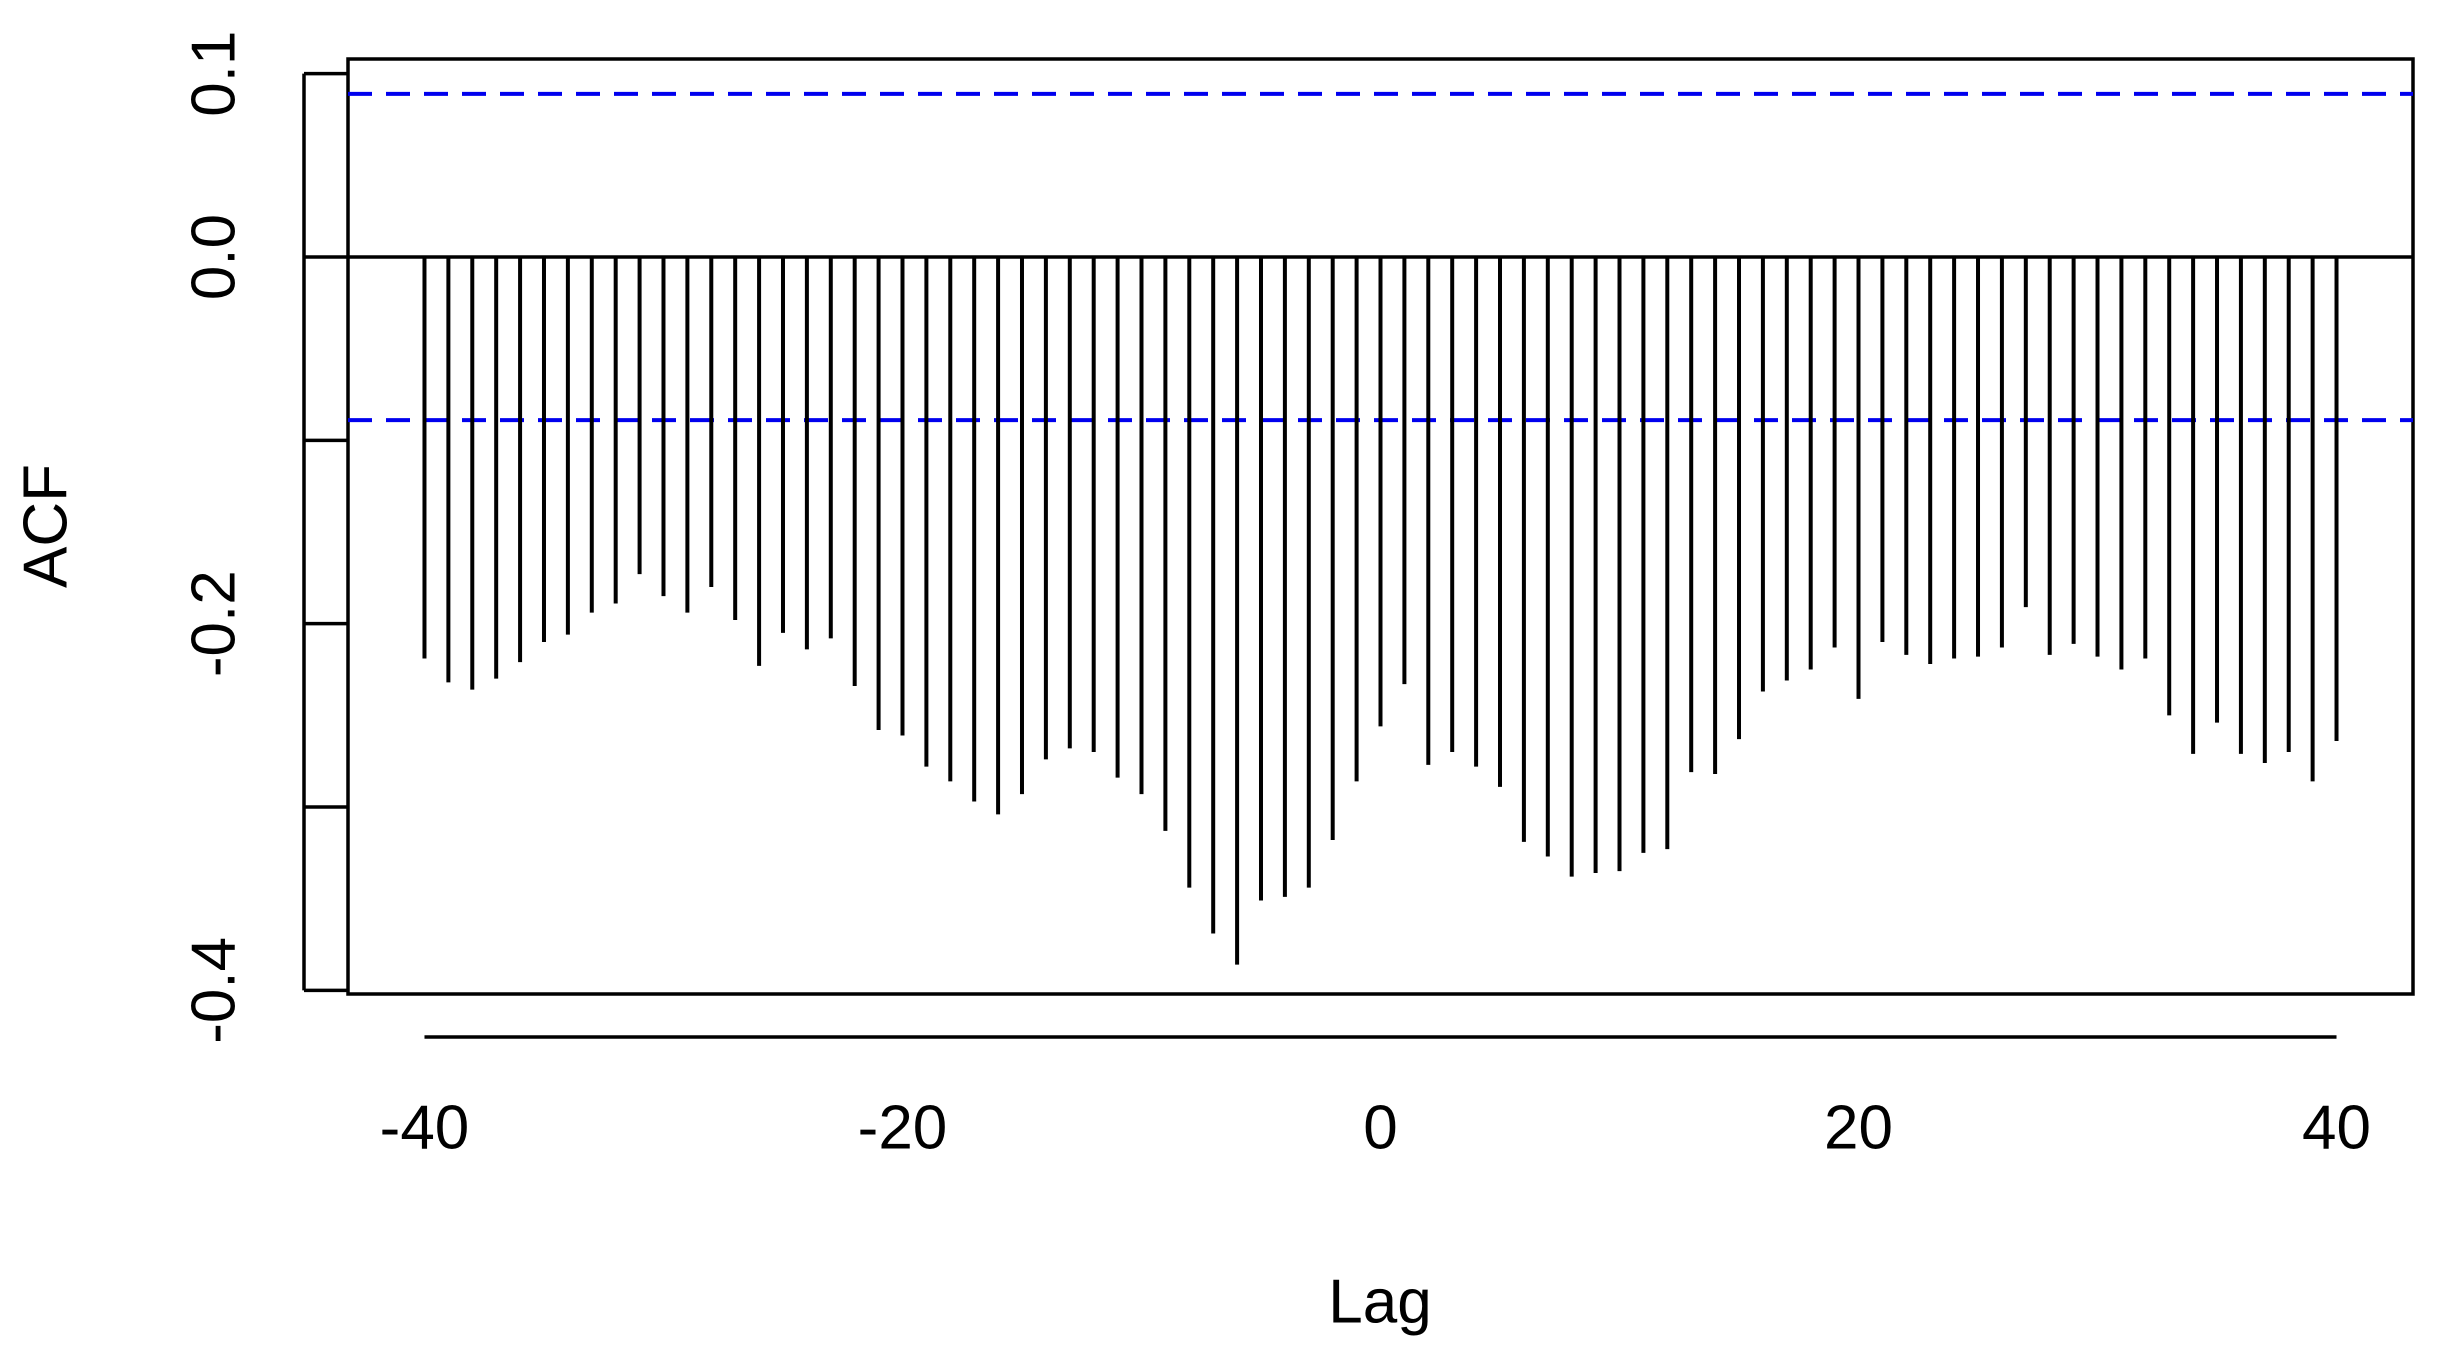 The height and width of the screenshot is (1359, 2444). Describe the element at coordinates (213, 990) in the screenshot. I see `y-tick-label: -0.4` at that location.